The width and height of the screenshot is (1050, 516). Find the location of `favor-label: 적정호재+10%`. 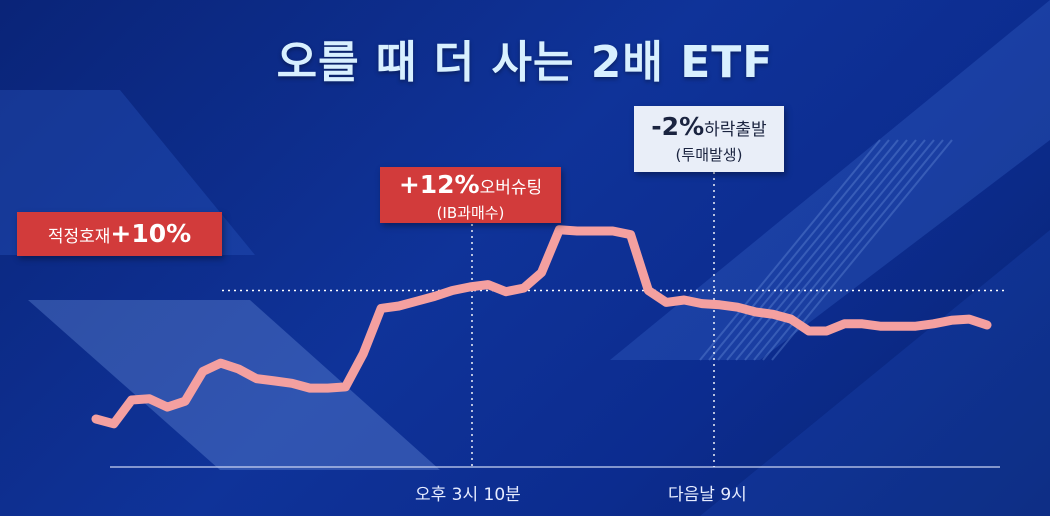

favor-label: 적정호재+10% is located at coordinates (119, 234).